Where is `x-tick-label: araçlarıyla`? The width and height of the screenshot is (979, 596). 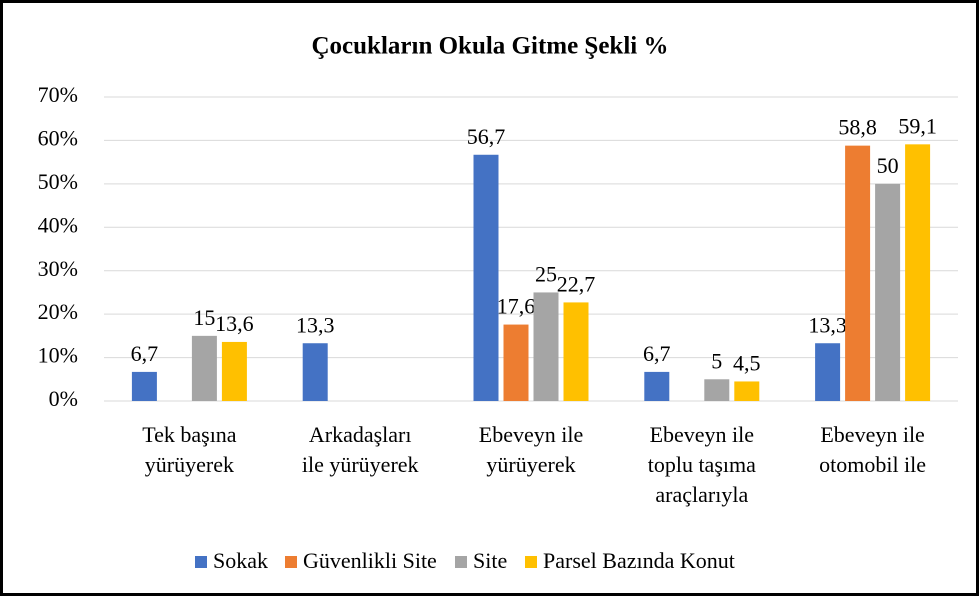 x-tick-label: araçlarıyla is located at coordinates (701, 494).